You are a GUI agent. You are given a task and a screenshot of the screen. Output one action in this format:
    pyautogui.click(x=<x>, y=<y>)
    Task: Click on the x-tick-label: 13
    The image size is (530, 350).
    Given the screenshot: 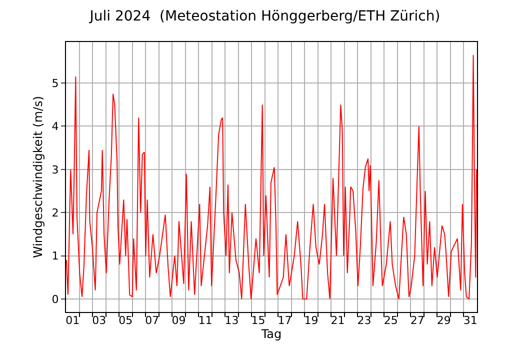 What is the action you would take?
    pyautogui.click(x=231, y=320)
    